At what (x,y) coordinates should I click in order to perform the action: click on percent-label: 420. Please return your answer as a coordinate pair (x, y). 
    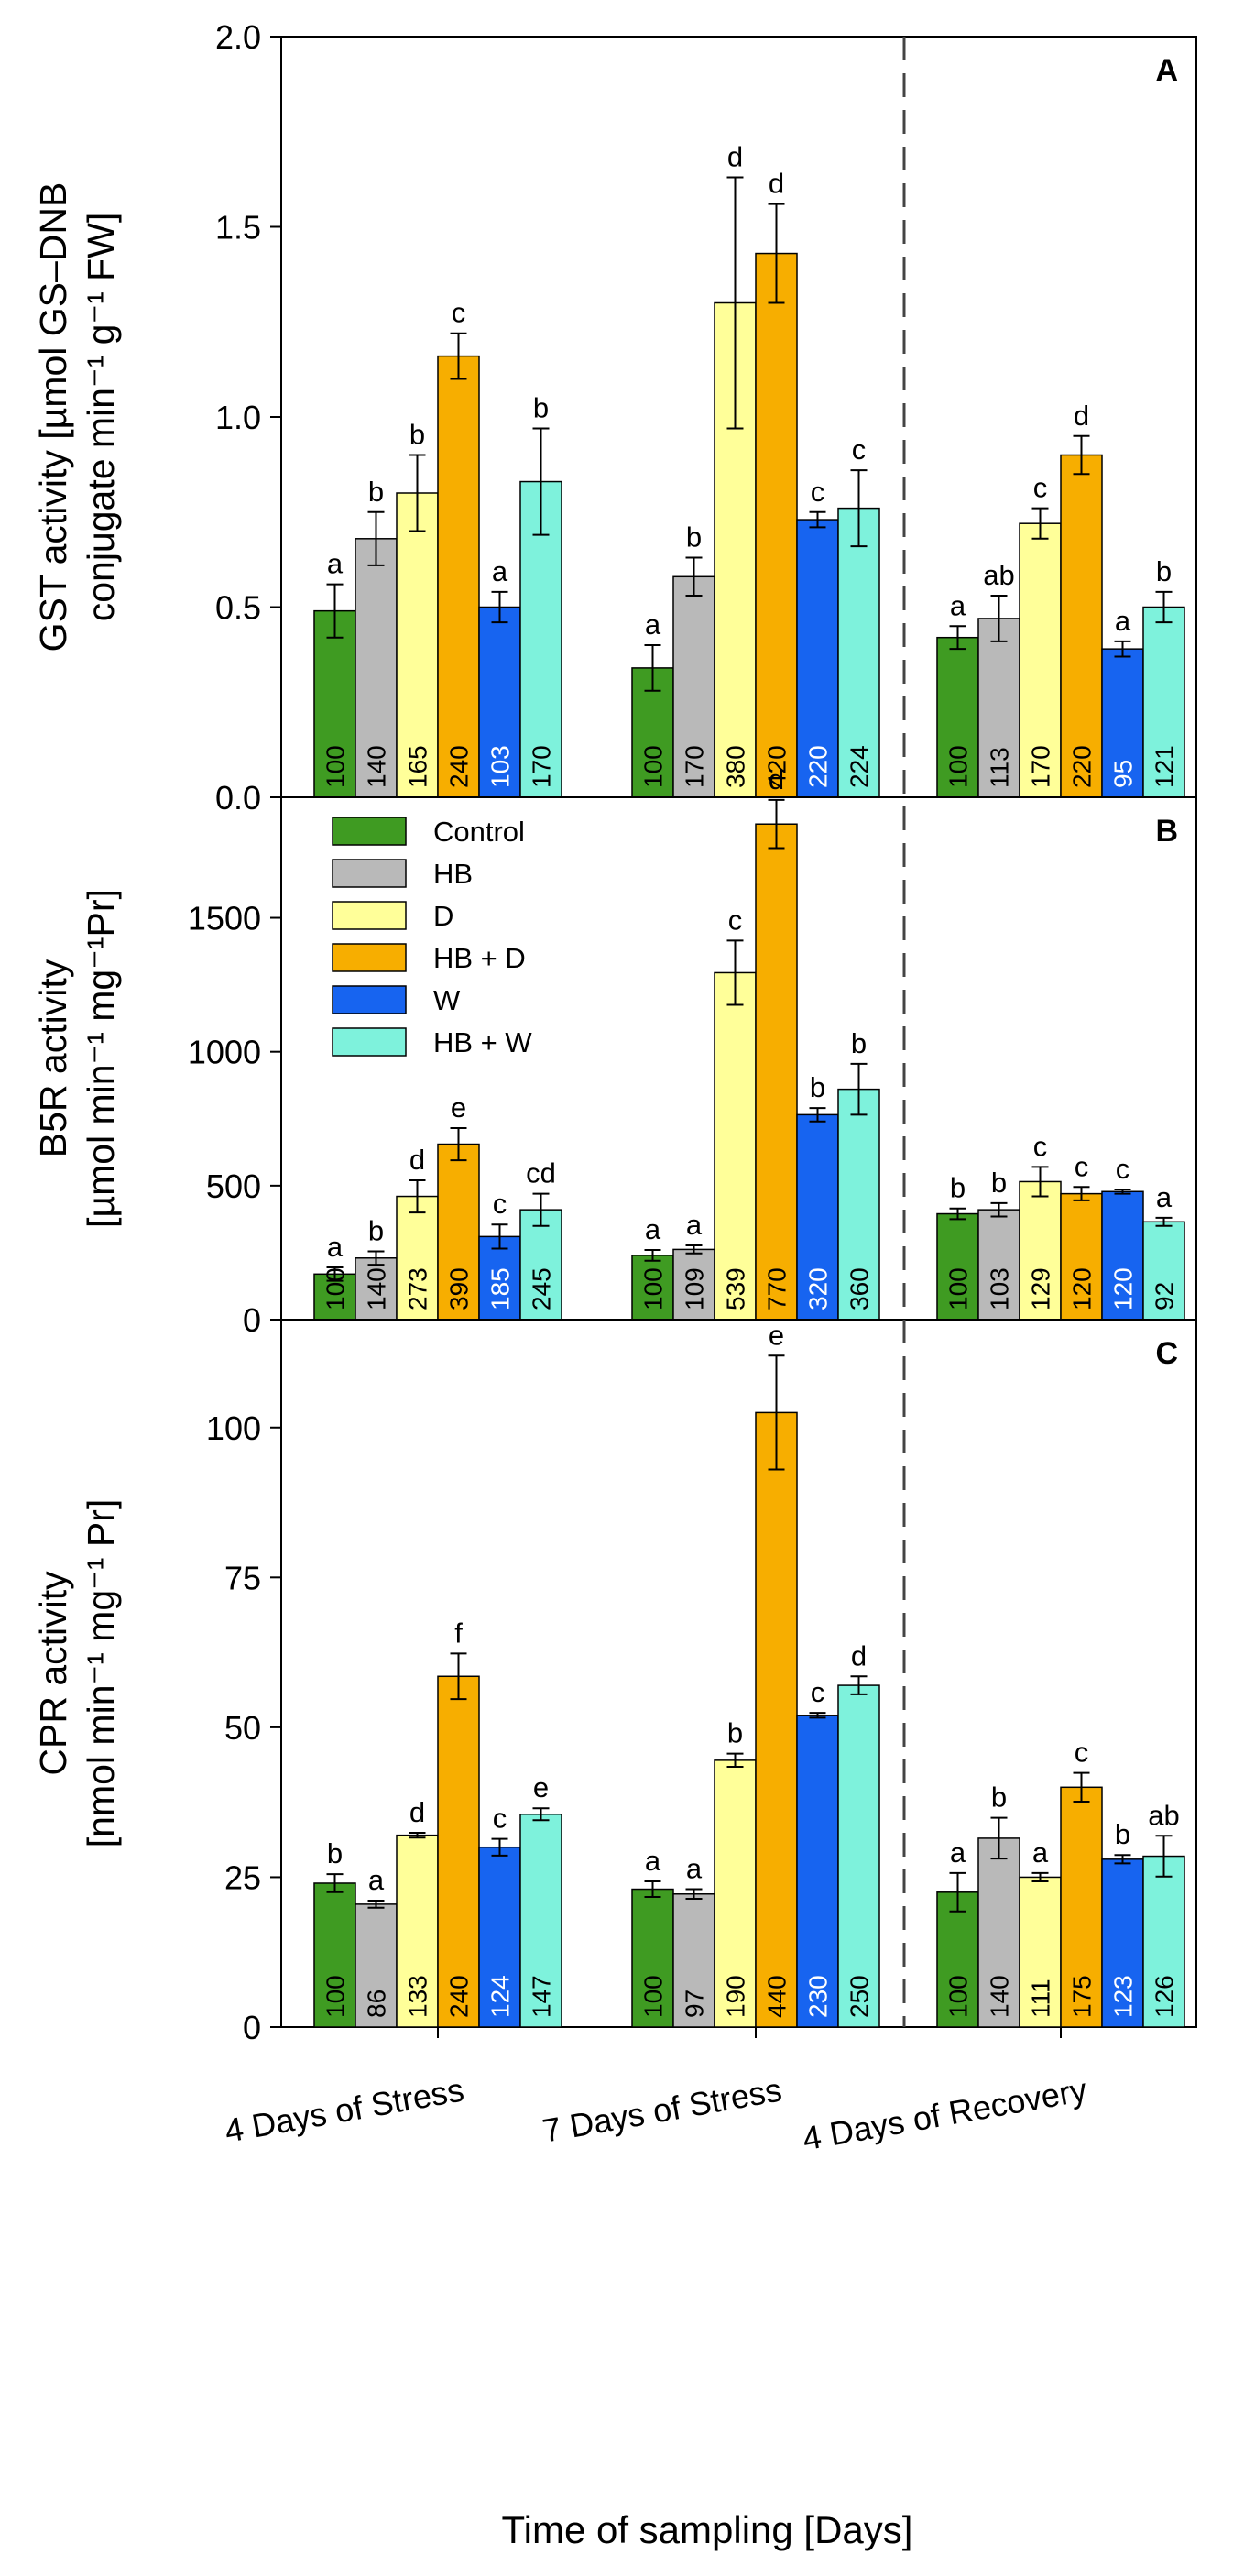
    Looking at the image, I should click on (777, 766).